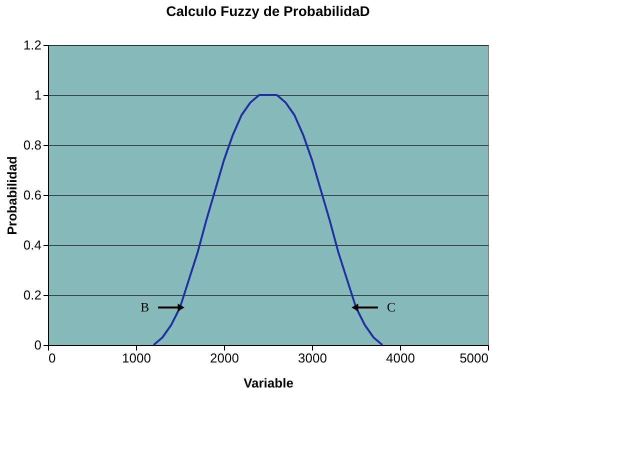 This screenshot has width=623, height=450. Describe the element at coordinates (269, 383) in the screenshot. I see `x-axis-title: Variable` at that location.